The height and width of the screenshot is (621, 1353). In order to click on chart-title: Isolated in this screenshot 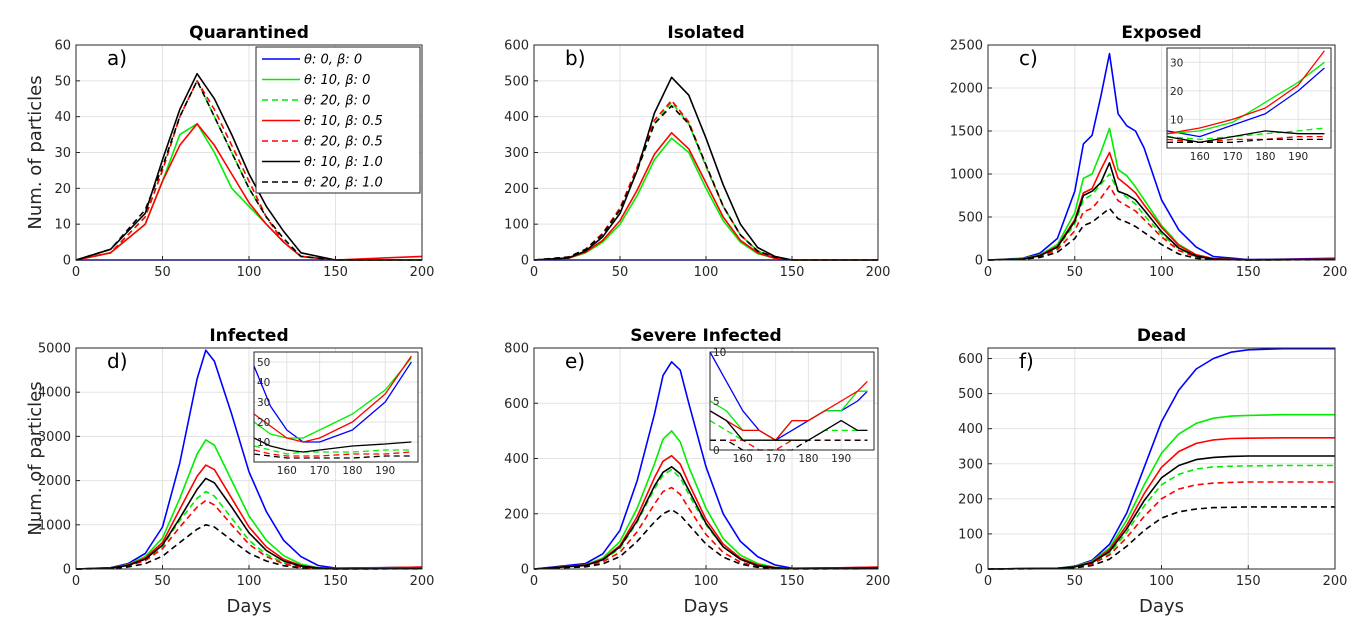, I will do `click(705, 33)`.